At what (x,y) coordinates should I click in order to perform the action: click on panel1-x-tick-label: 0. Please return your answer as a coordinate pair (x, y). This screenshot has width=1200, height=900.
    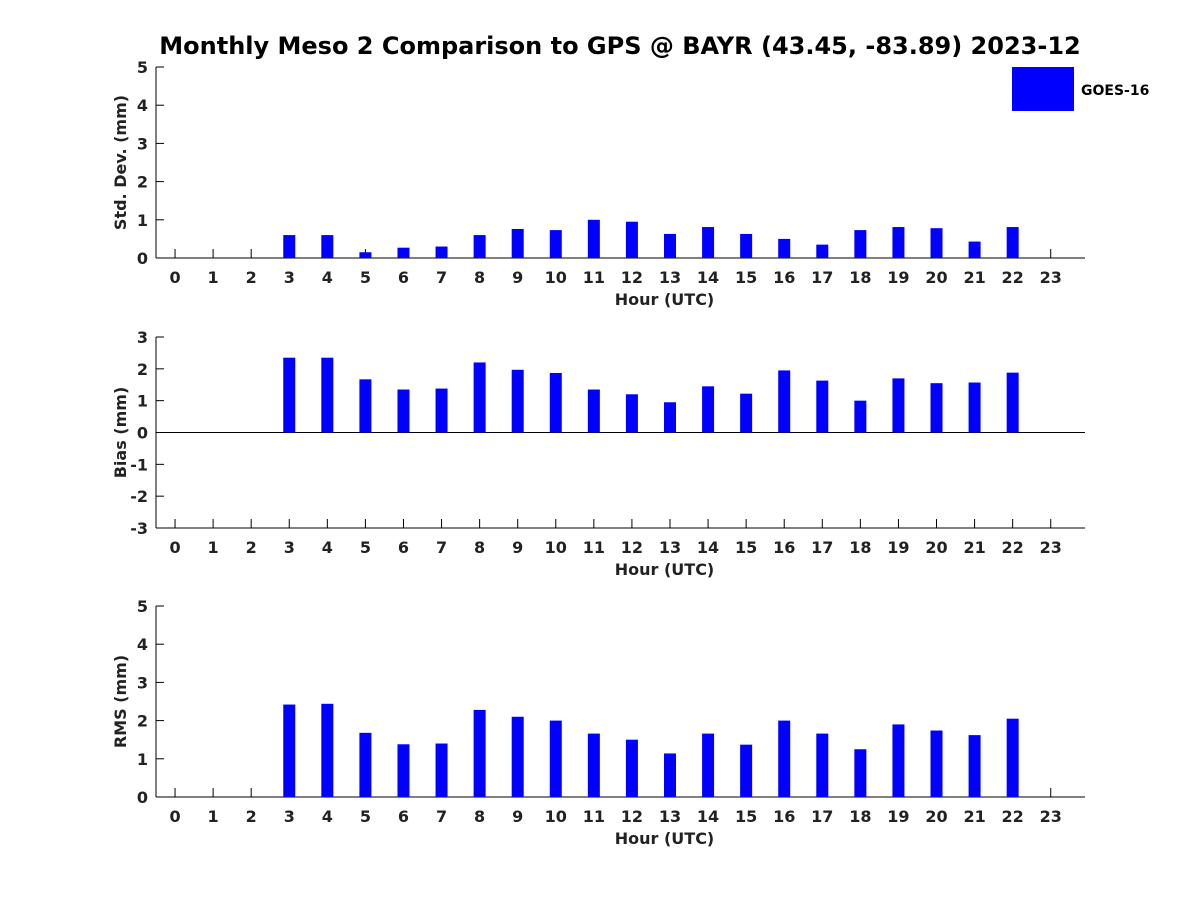
    Looking at the image, I should click on (174, 547).